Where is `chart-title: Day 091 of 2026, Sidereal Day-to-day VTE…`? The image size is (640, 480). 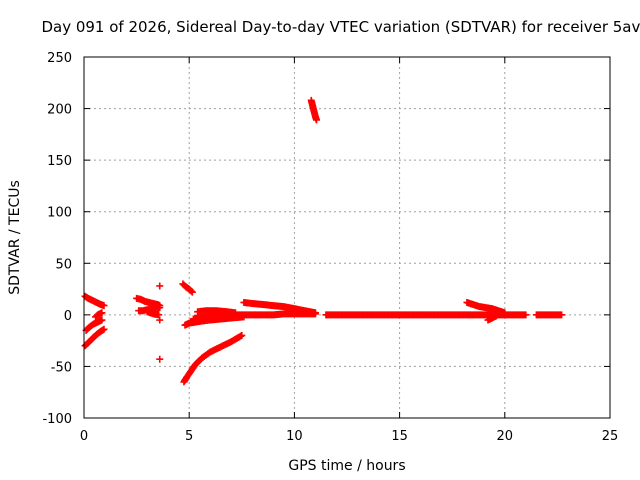 chart-title: Day 091 of 2026, Sidereal Day-to-day VTE… is located at coordinates (340, 27).